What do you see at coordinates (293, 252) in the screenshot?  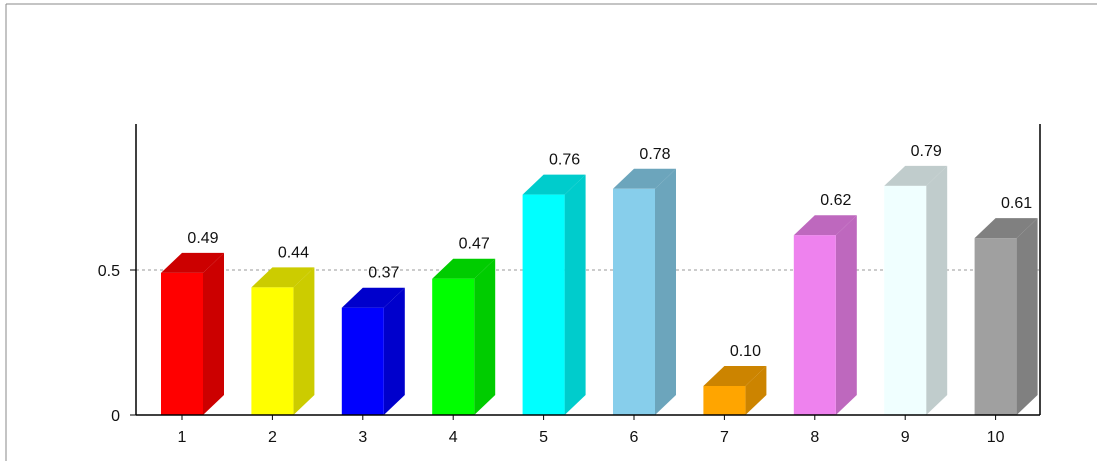 I see `bar-value-label: 0.44` at bounding box center [293, 252].